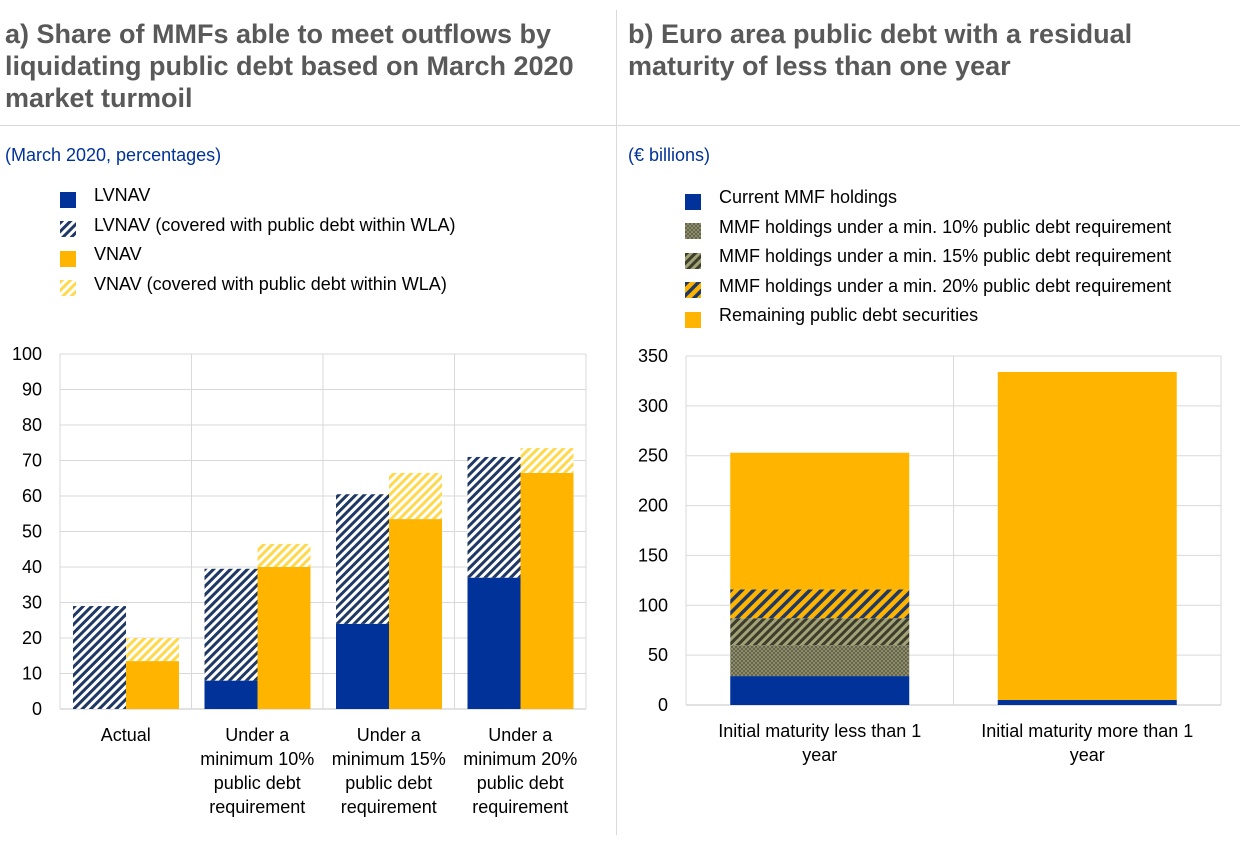  Describe the element at coordinates (928, 198) in the screenshot. I see `panel-b-legend-item: Current MMF holdings` at that location.